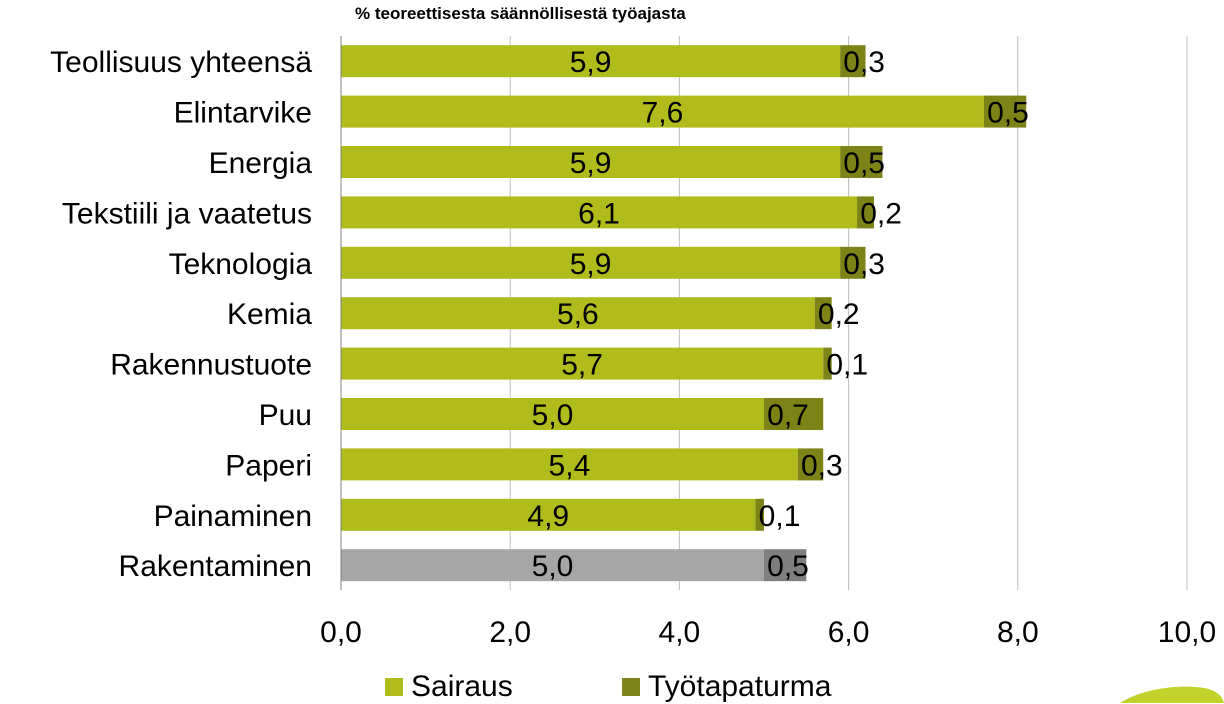 This screenshot has width=1224, height=704. Describe the element at coordinates (268, 465) in the screenshot. I see `category-label: Paperi` at that location.